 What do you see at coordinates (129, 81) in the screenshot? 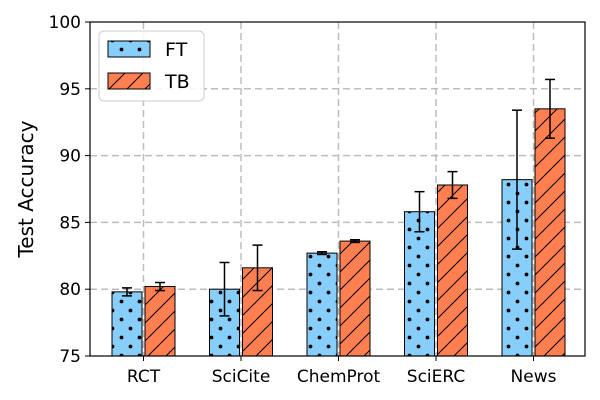
I see `legend-swatch-tb` at bounding box center [129, 81].